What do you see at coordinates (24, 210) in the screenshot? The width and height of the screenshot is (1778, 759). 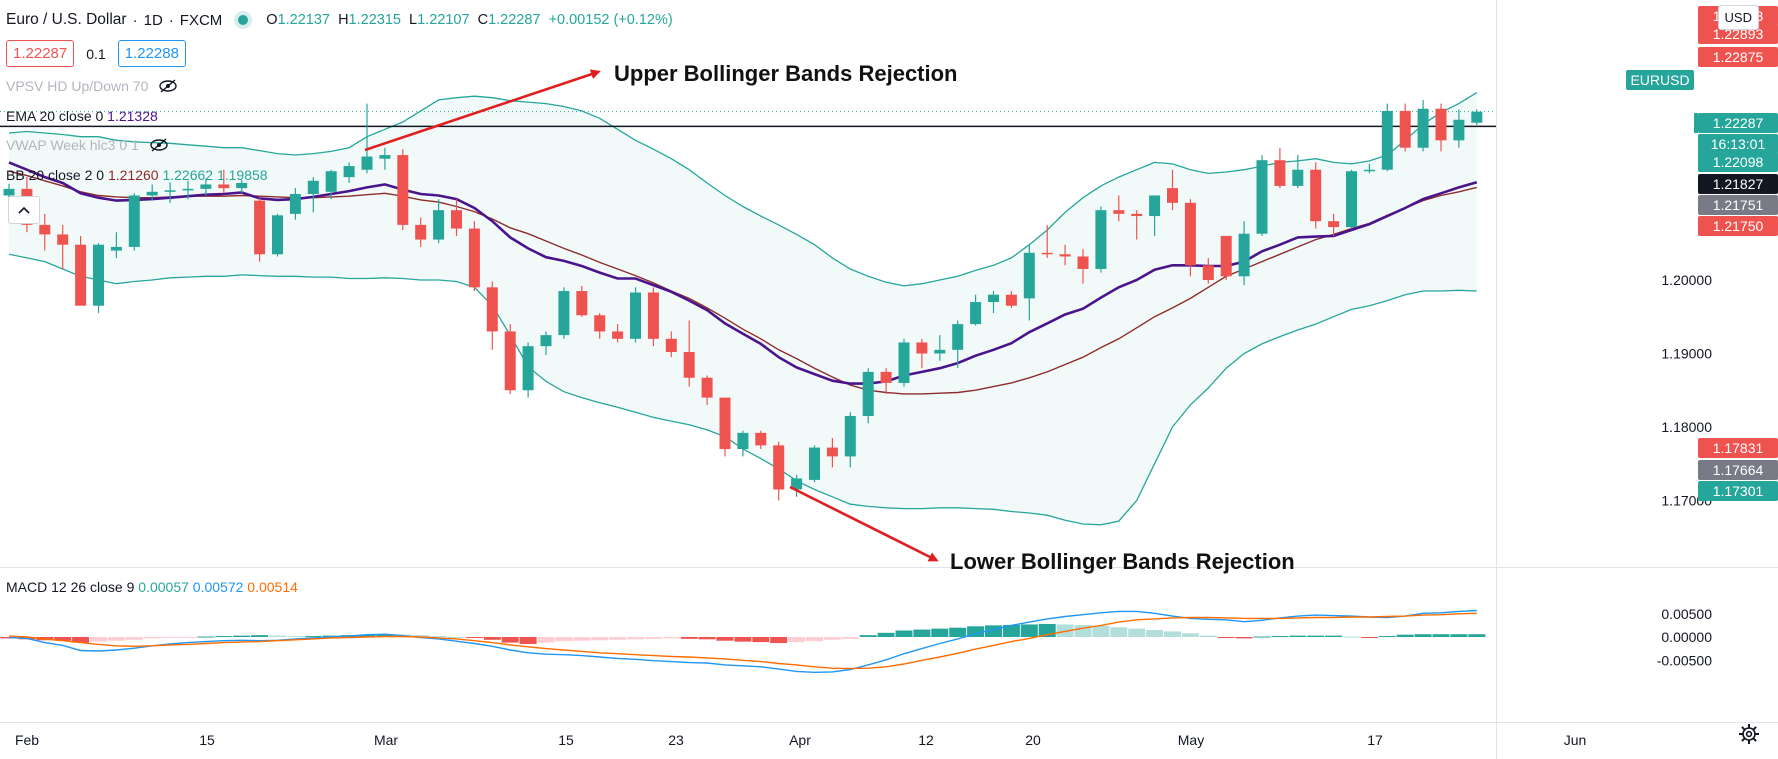 I see `collapse-legend-button` at bounding box center [24, 210].